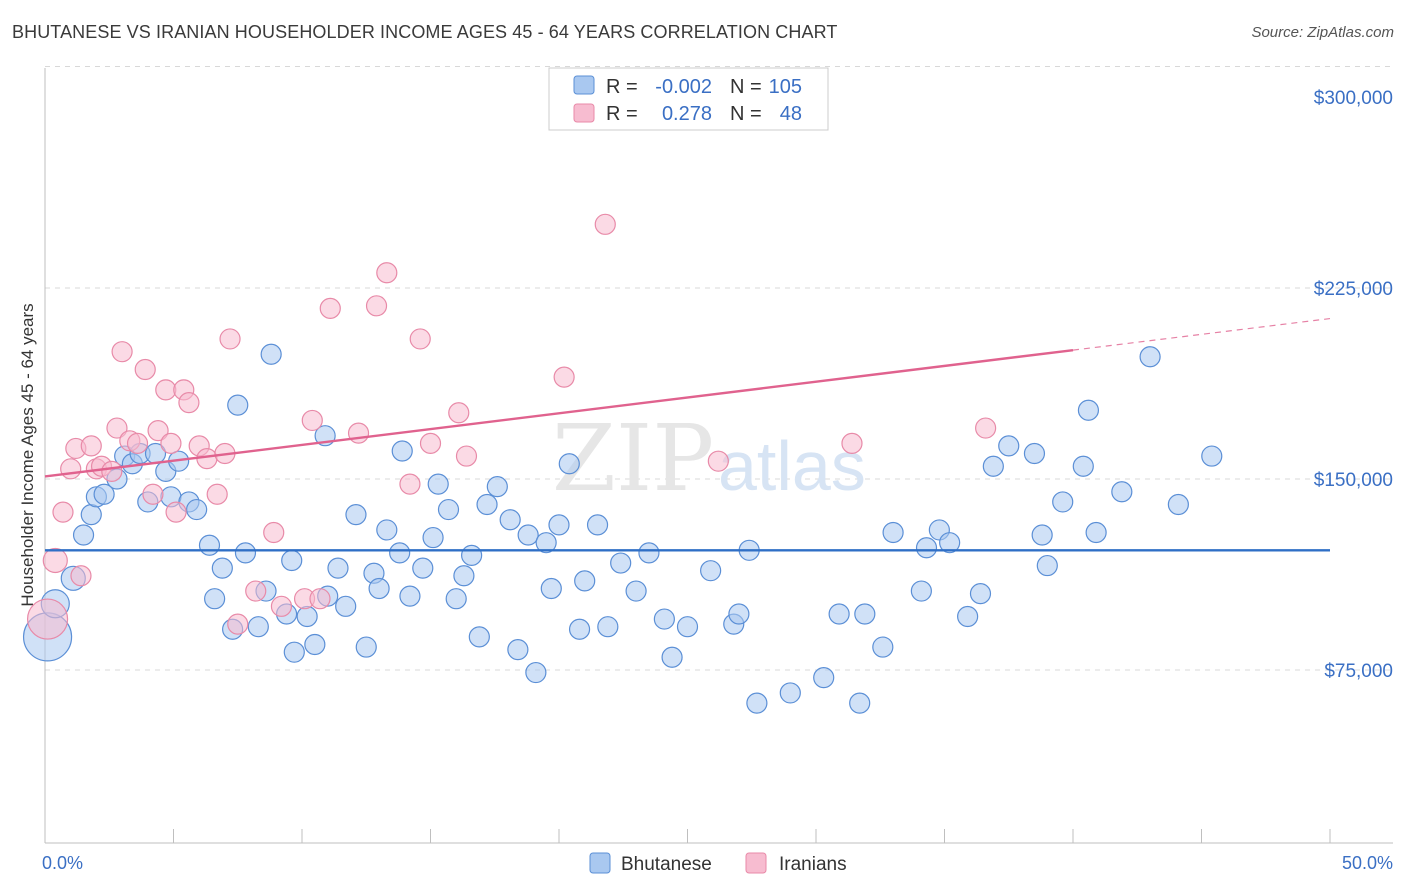 This screenshot has width=1406, height=892. I want to click on chart-source: Source: ZipAtlas.com, so click(1322, 32).